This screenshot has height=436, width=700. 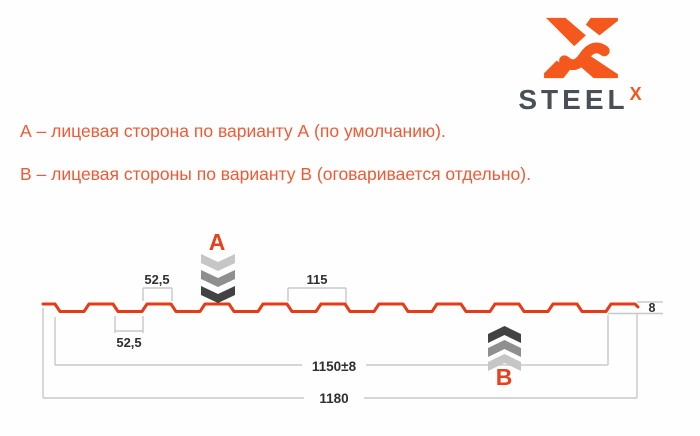 What do you see at coordinates (317, 289) in the screenshot?
I see `dim-rib-pitch: 115` at bounding box center [317, 289].